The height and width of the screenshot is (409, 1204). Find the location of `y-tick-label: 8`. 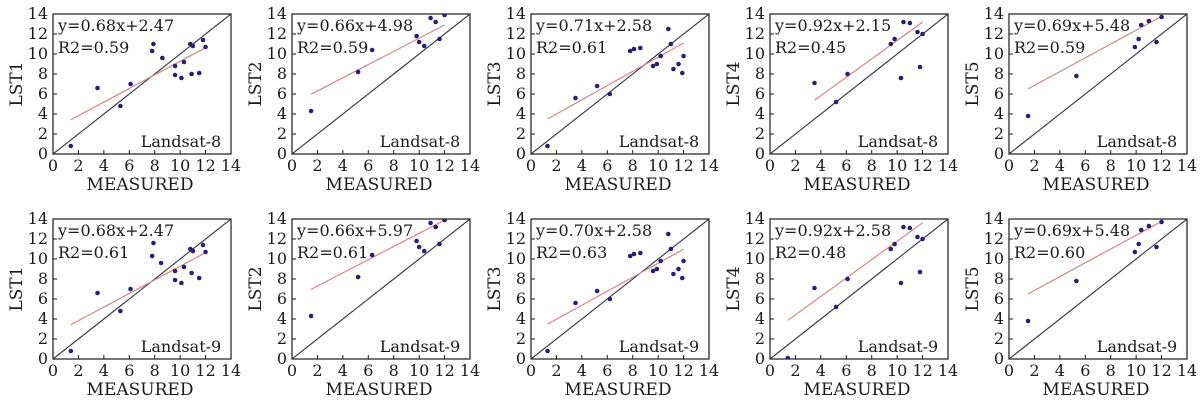

y-tick-label: 8 is located at coordinates (999, 278).